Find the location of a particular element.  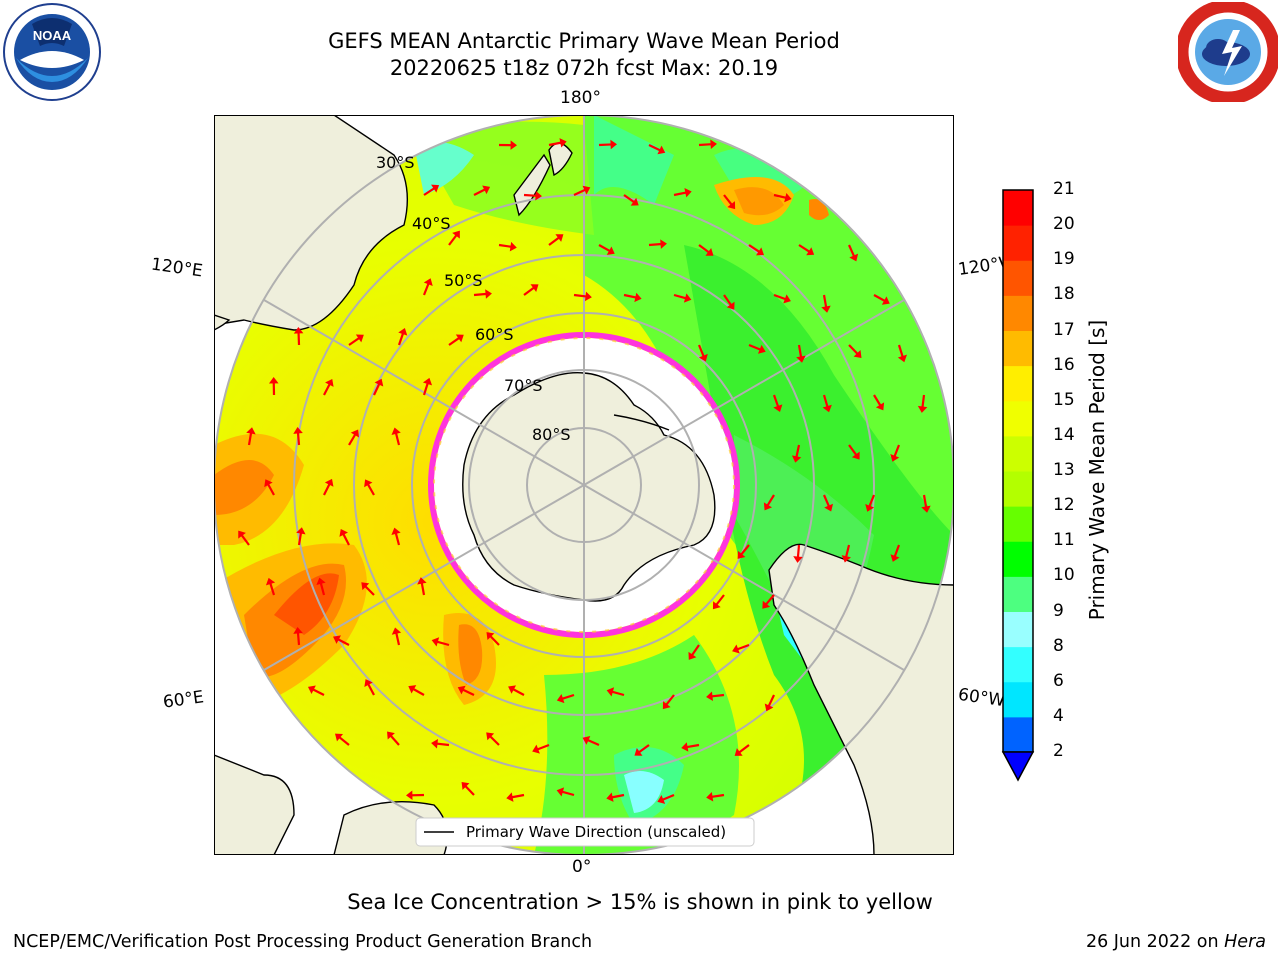

lat-label-50s: 50°S is located at coordinates (463, 280).